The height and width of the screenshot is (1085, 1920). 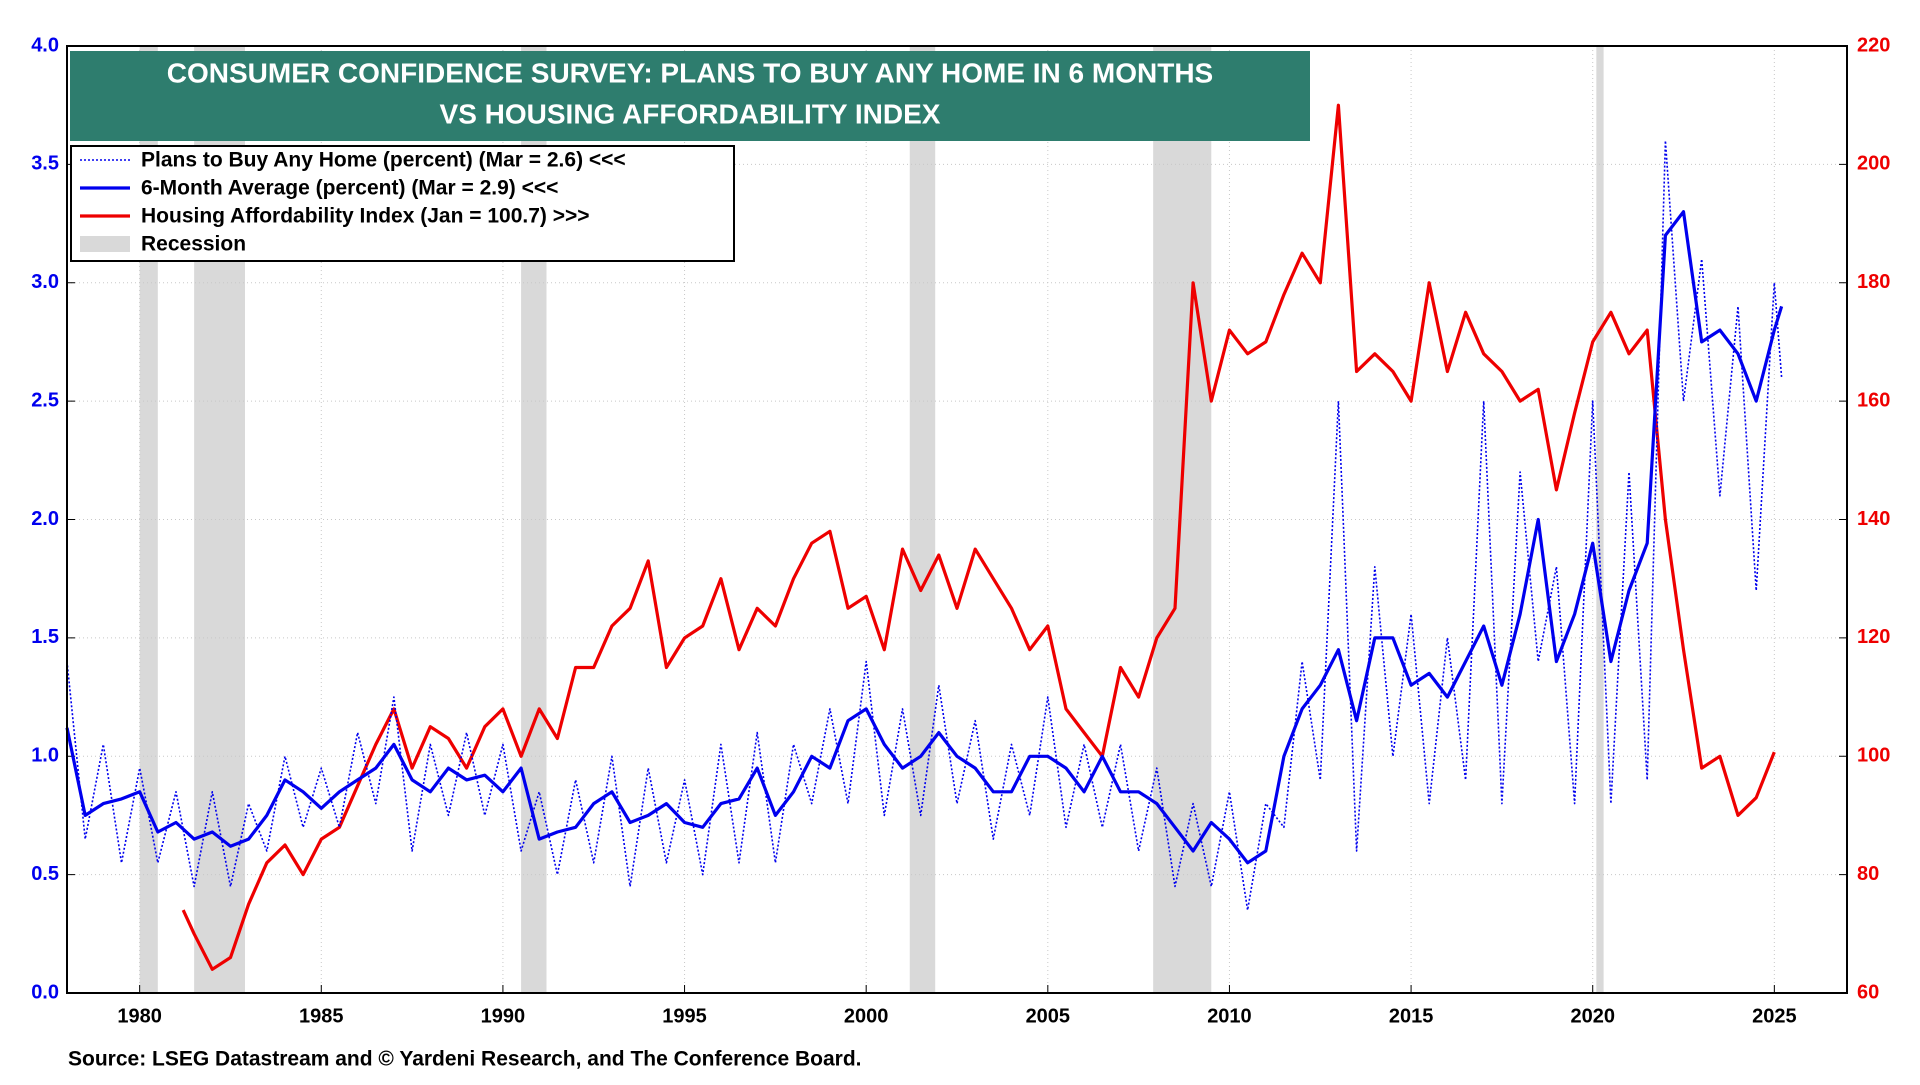 I want to click on chart-title: VS HOUSING AFFORDABILITY INDEX, so click(x=690, y=113).